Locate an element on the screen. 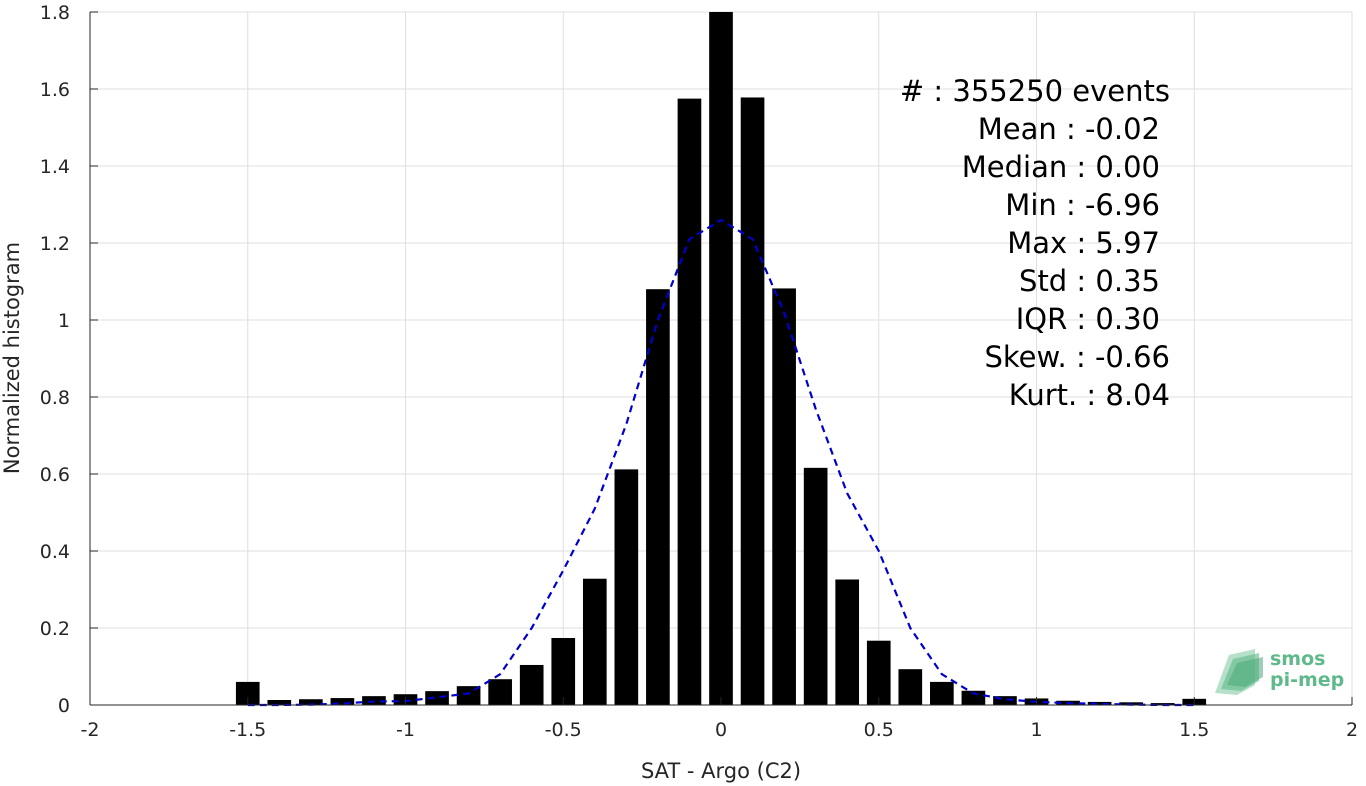 This screenshot has height=786, width=1366. x-tick-label-3: -0.5 is located at coordinates (563, 730).